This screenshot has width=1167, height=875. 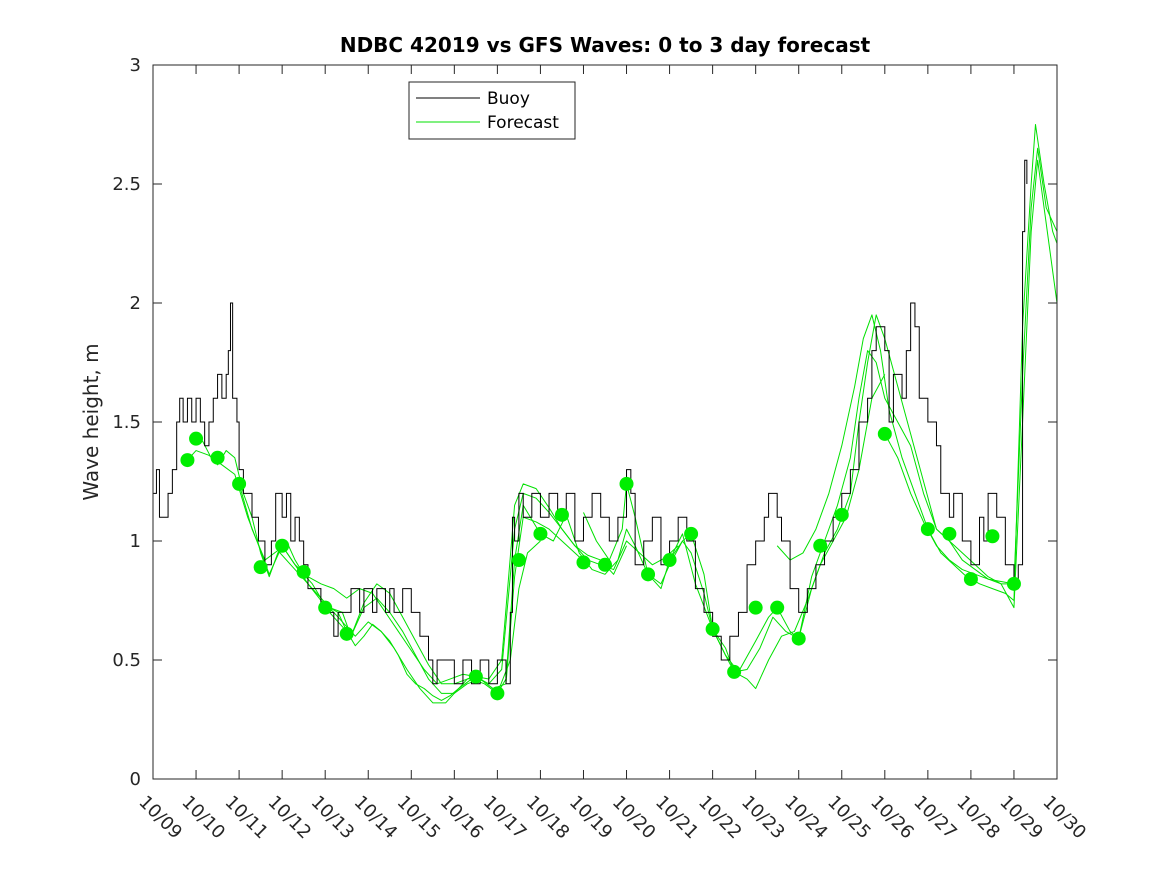 What do you see at coordinates (126, 660) in the screenshot?
I see `y-tick-label: 0.5` at bounding box center [126, 660].